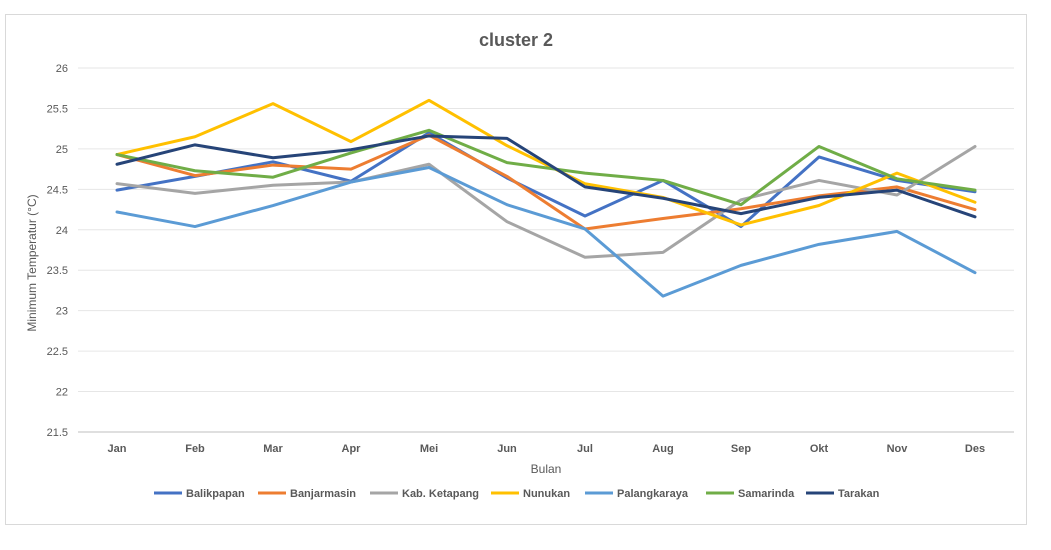 Image resolution: width=1051 pixels, height=550 pixels. Describe the element at coordinates (429, 449) in the screenshot. I see `x-tick-label: Mei` at that location.